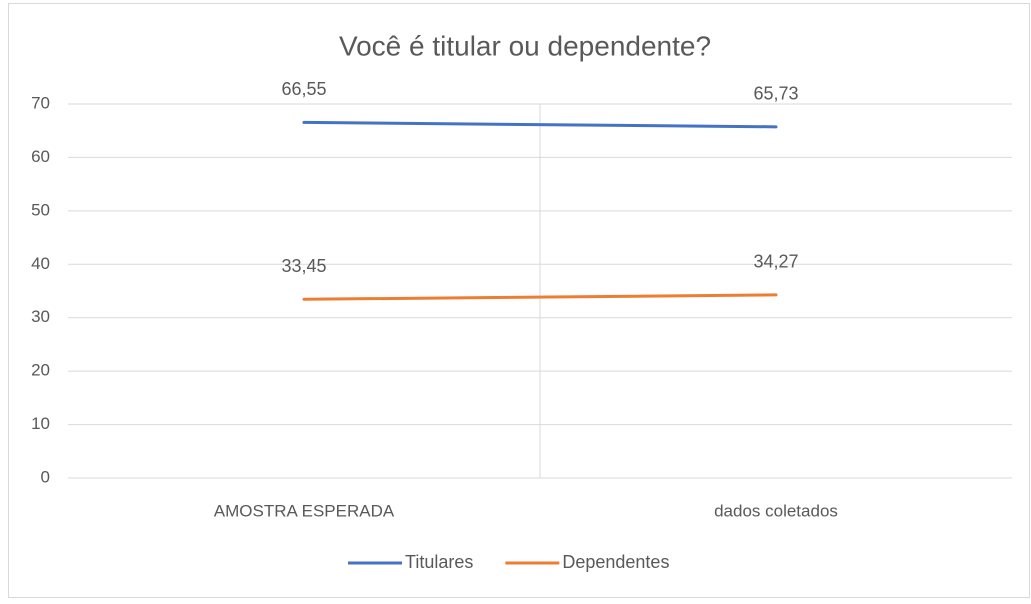  Describe the element at coordinates (303, 266) in the screenshot. I see `data-label: 33,45` at that location.